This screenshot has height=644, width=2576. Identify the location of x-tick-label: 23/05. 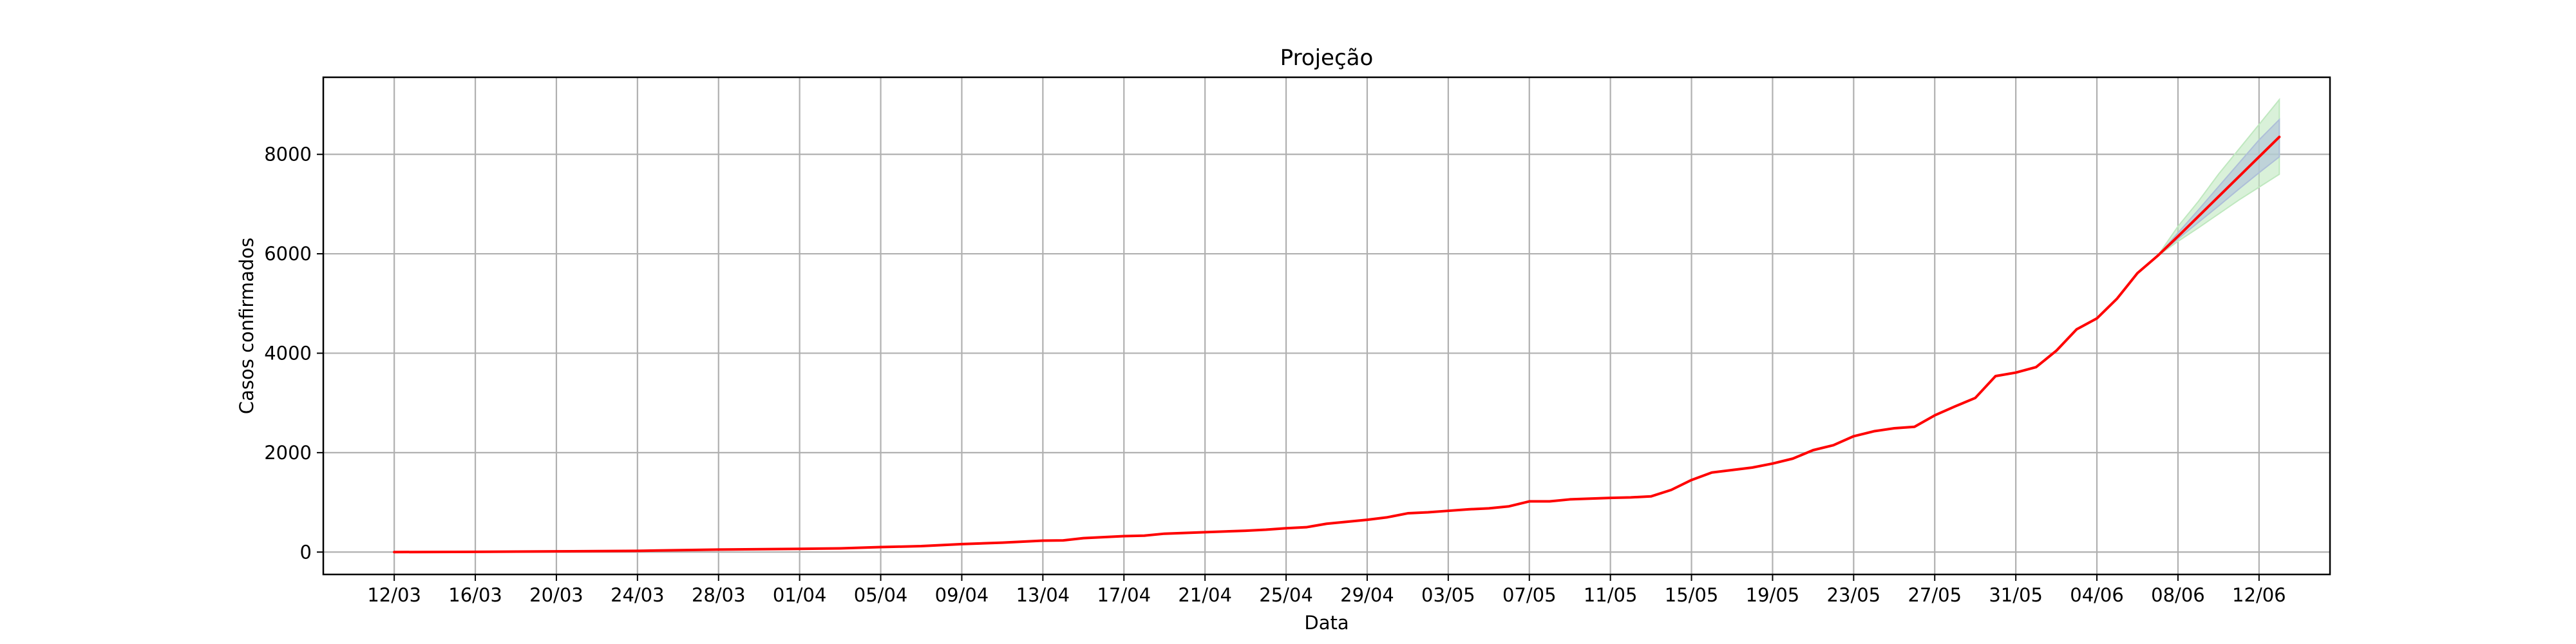
(1854, 595).